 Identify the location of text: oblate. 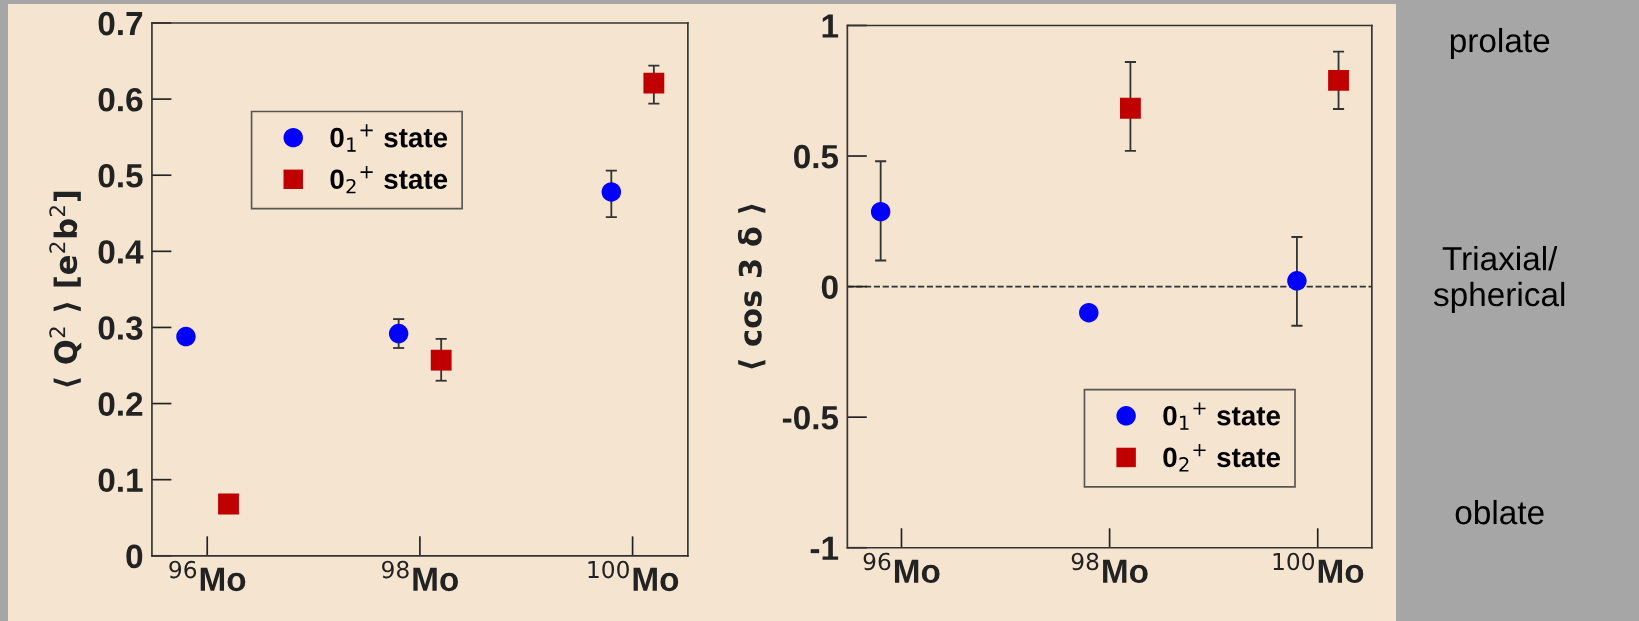
(1499, 512).